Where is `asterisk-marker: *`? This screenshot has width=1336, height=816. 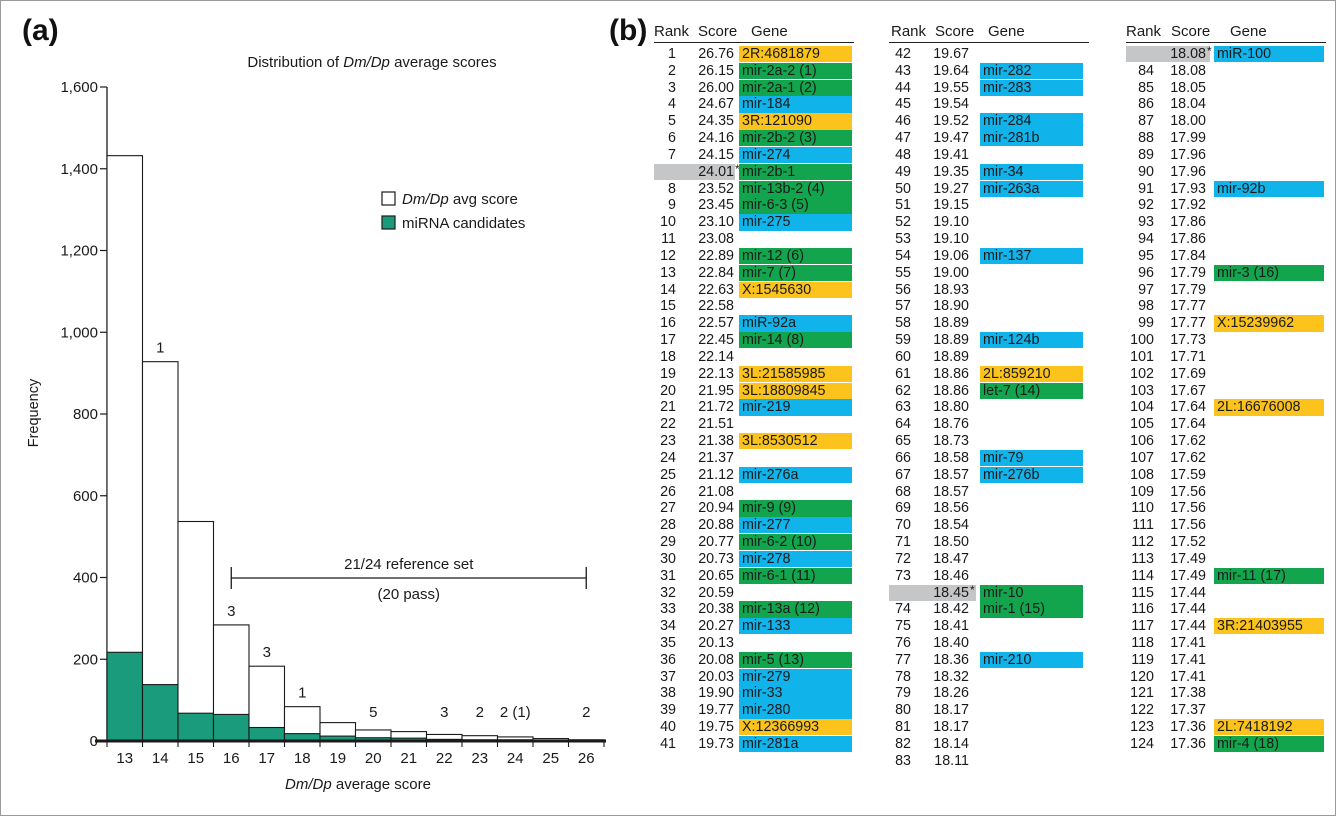
asterisk-marker: * is located at coordinates (737, 168).